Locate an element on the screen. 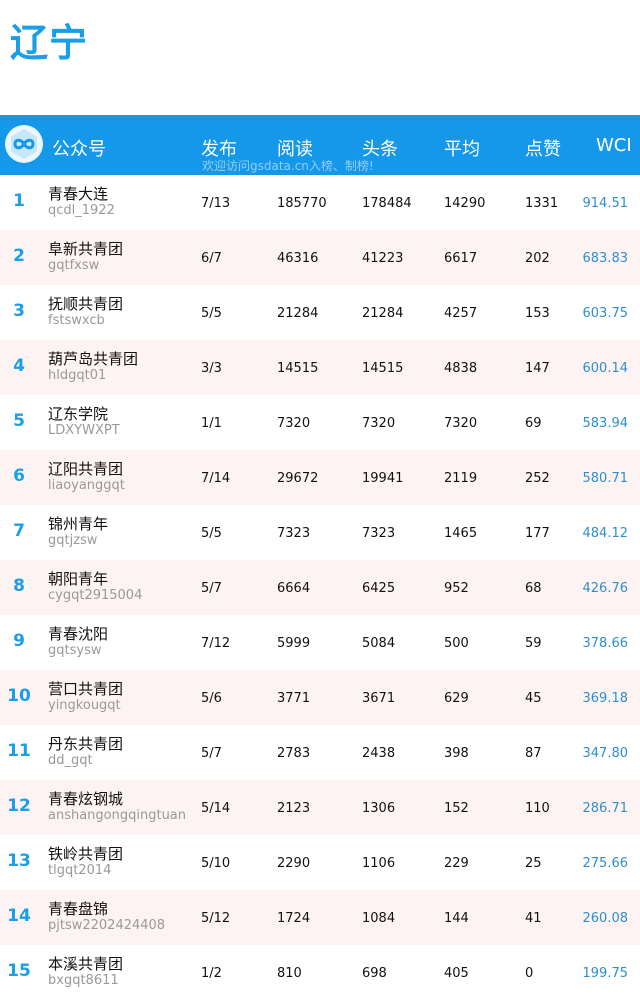 Image resolution: width=640 pixels, height=1000 pixels. like-count: 252 is located at coordinates (537, 478).